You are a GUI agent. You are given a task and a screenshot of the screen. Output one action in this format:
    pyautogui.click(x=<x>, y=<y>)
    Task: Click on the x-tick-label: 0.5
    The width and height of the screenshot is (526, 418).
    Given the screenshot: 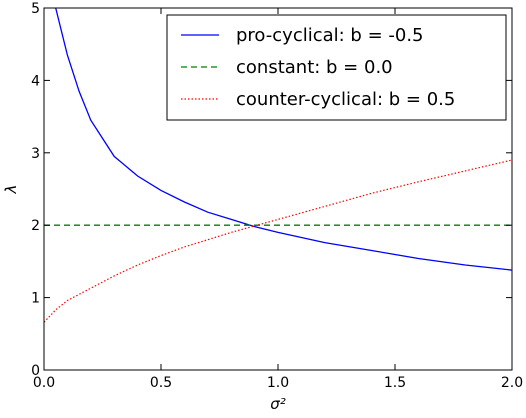 What is the action you would take?
    pyautogui.click(x=161, y=383)
    